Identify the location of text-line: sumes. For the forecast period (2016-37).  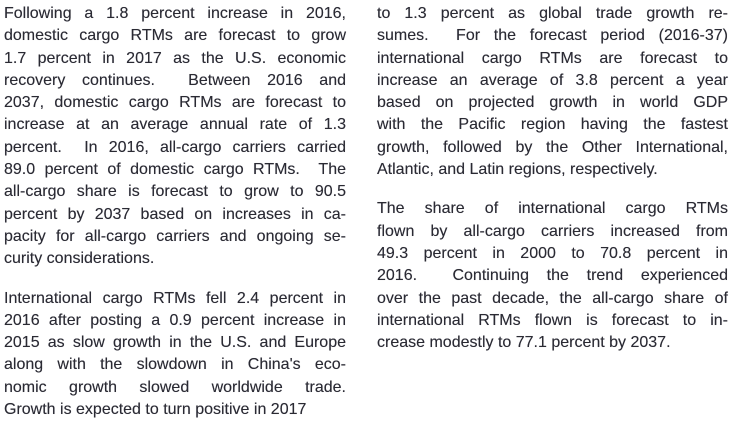
(552, 36).